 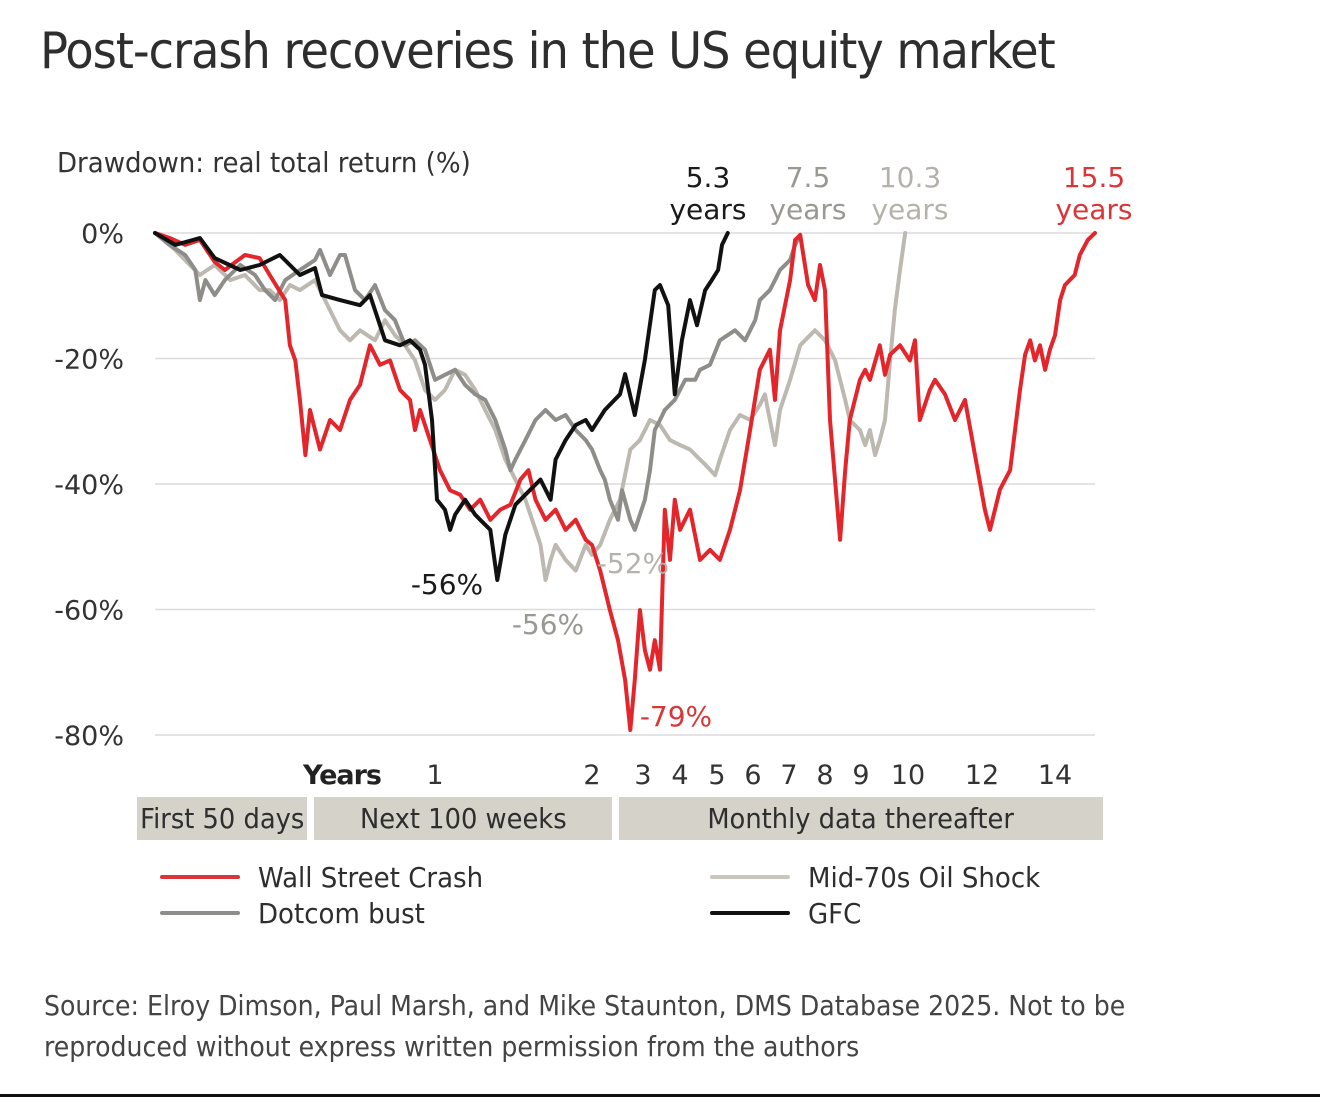 What do you see at coordinates (910, 177) in the screenshot?
I see `recovery-years-value: 10.3` at bounding box center [910, 177].